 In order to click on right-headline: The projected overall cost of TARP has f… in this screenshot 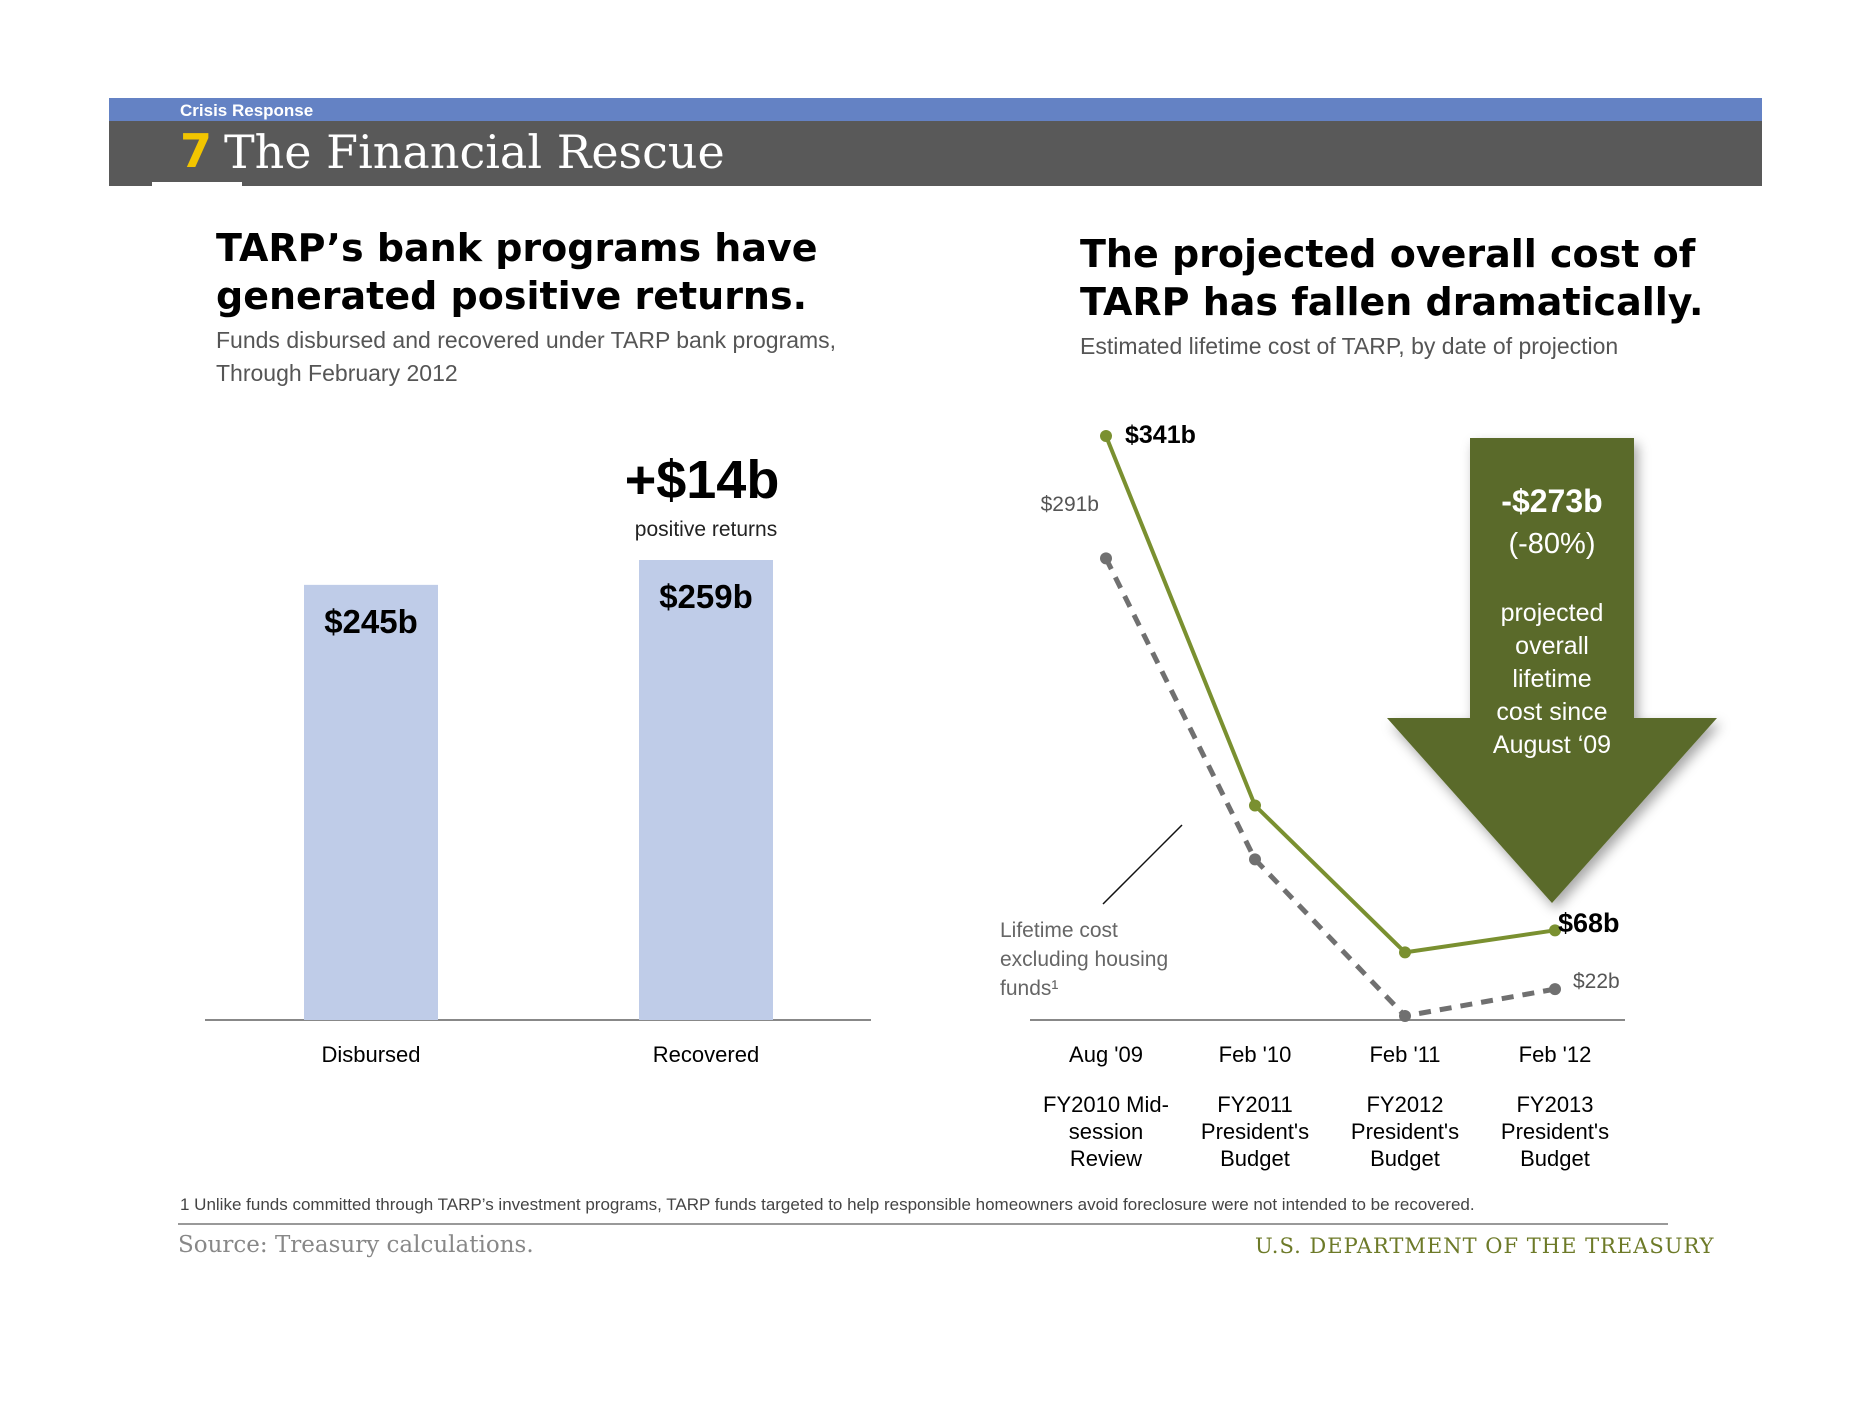, I will do `click(1392, 278)`.